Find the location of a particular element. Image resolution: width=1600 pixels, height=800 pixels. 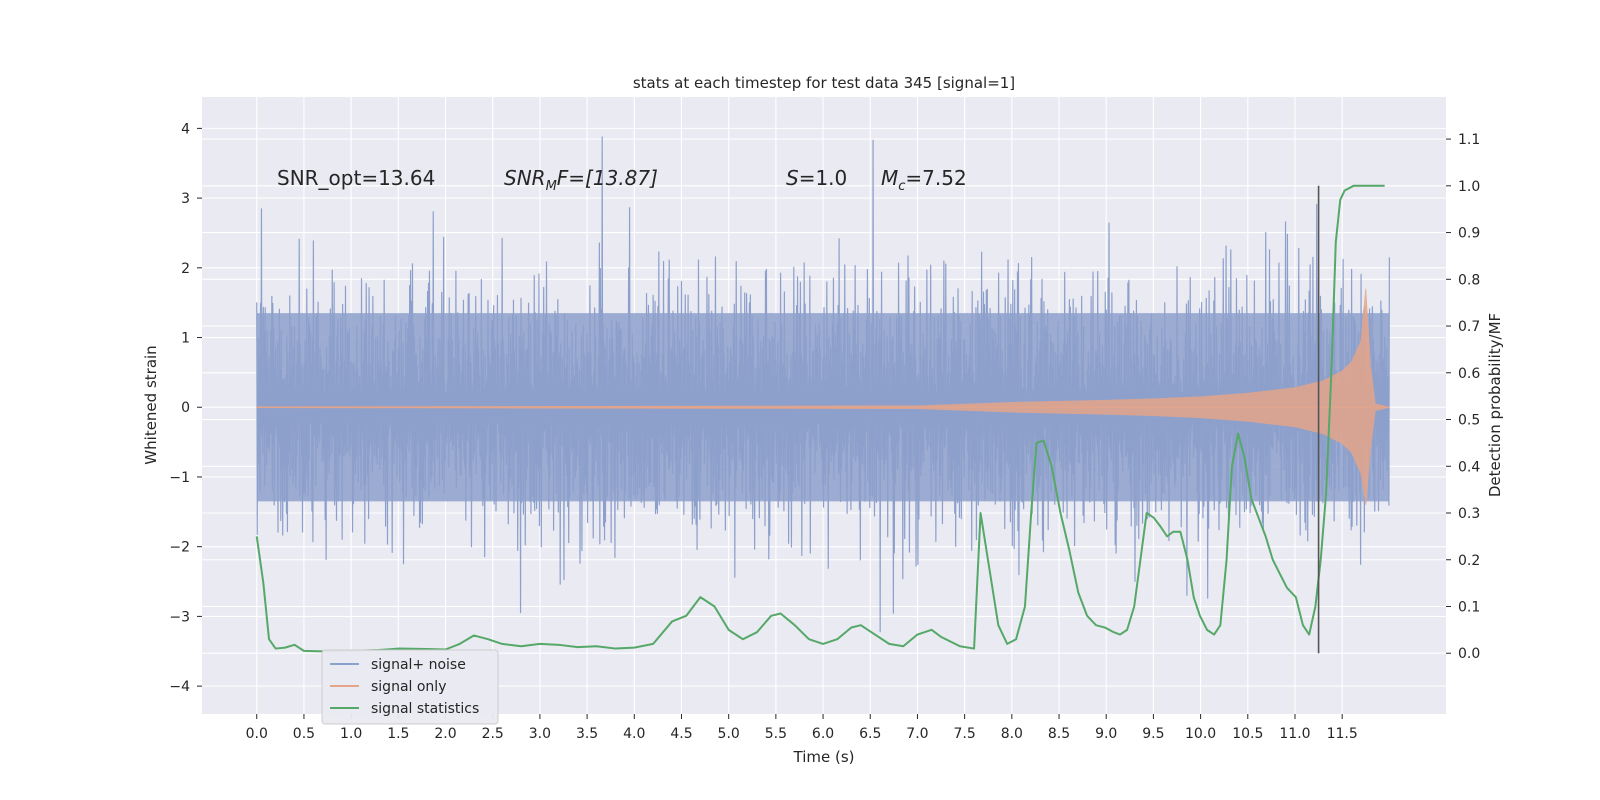

legend-label-stats: signal statistics is located at coordinates (425, 709).